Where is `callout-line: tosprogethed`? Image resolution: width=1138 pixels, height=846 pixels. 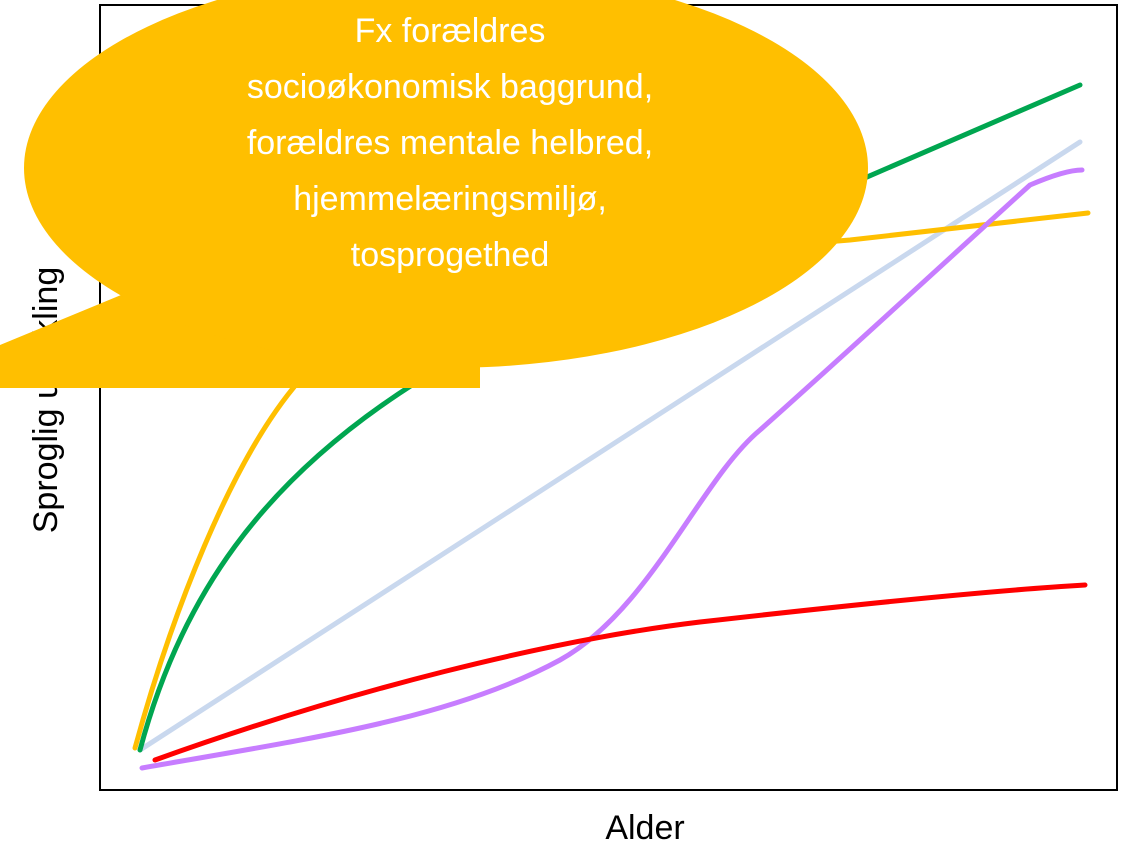 callout-line: tosprogethed is located at coordinates (450, 255).